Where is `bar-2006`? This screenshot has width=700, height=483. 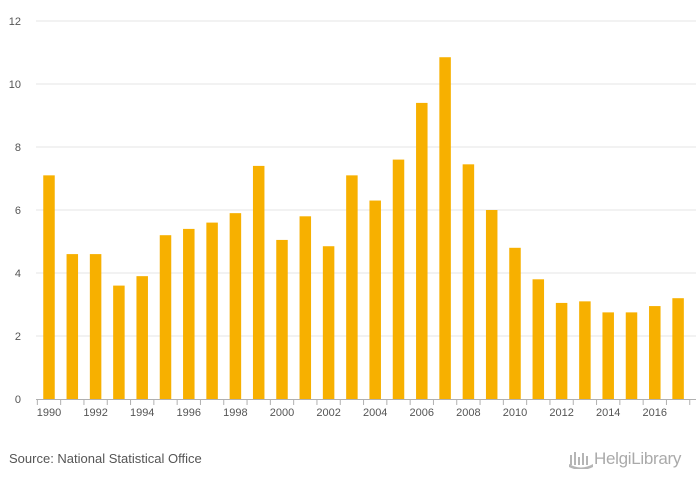 bar-2006 is located at coordinates (422, 251).